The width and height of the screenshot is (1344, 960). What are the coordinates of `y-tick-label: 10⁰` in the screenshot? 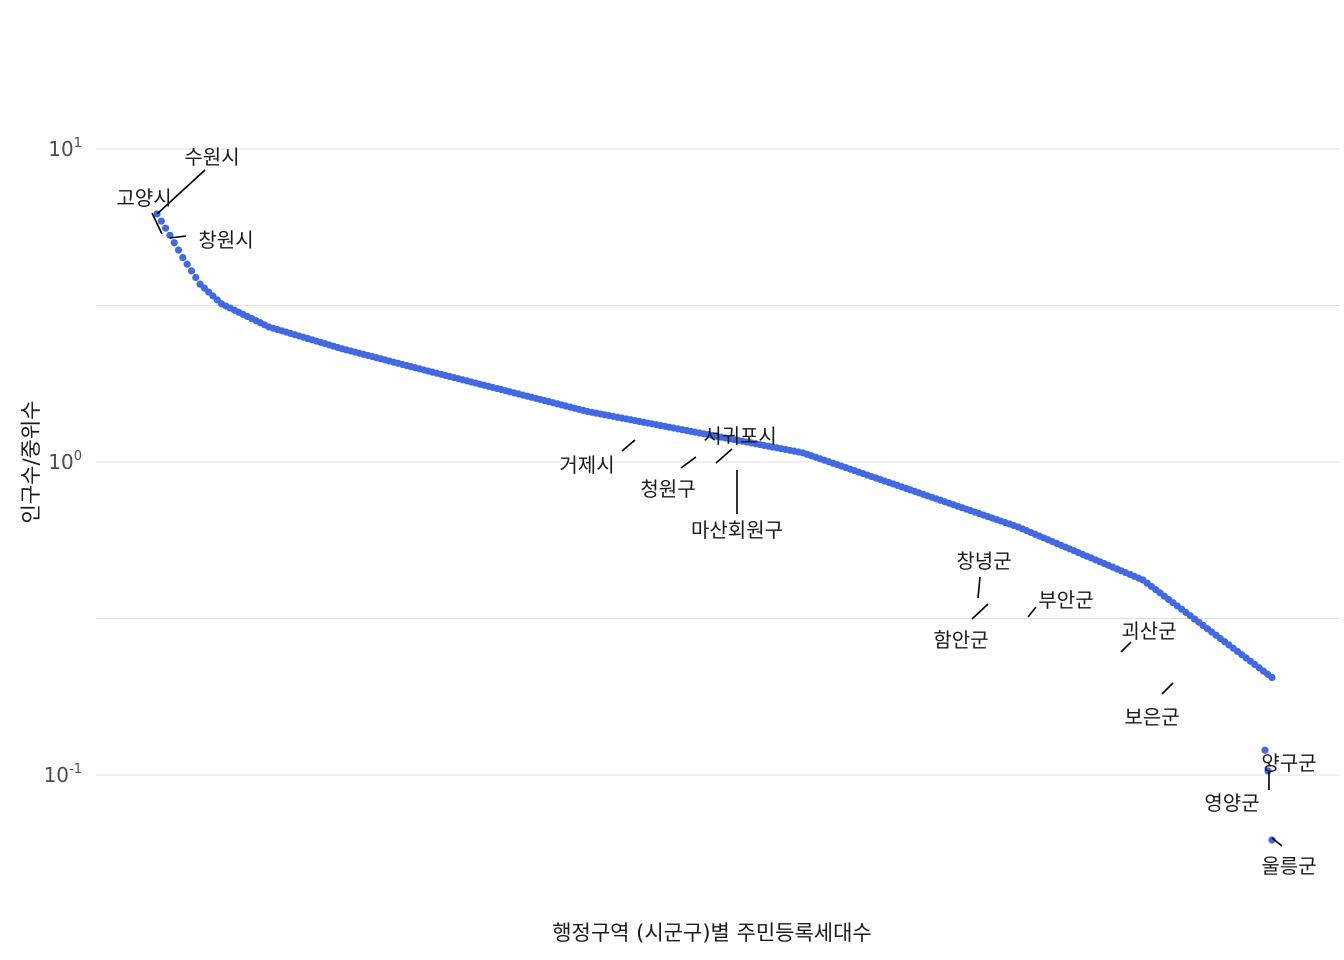 It's located at (65, 461).